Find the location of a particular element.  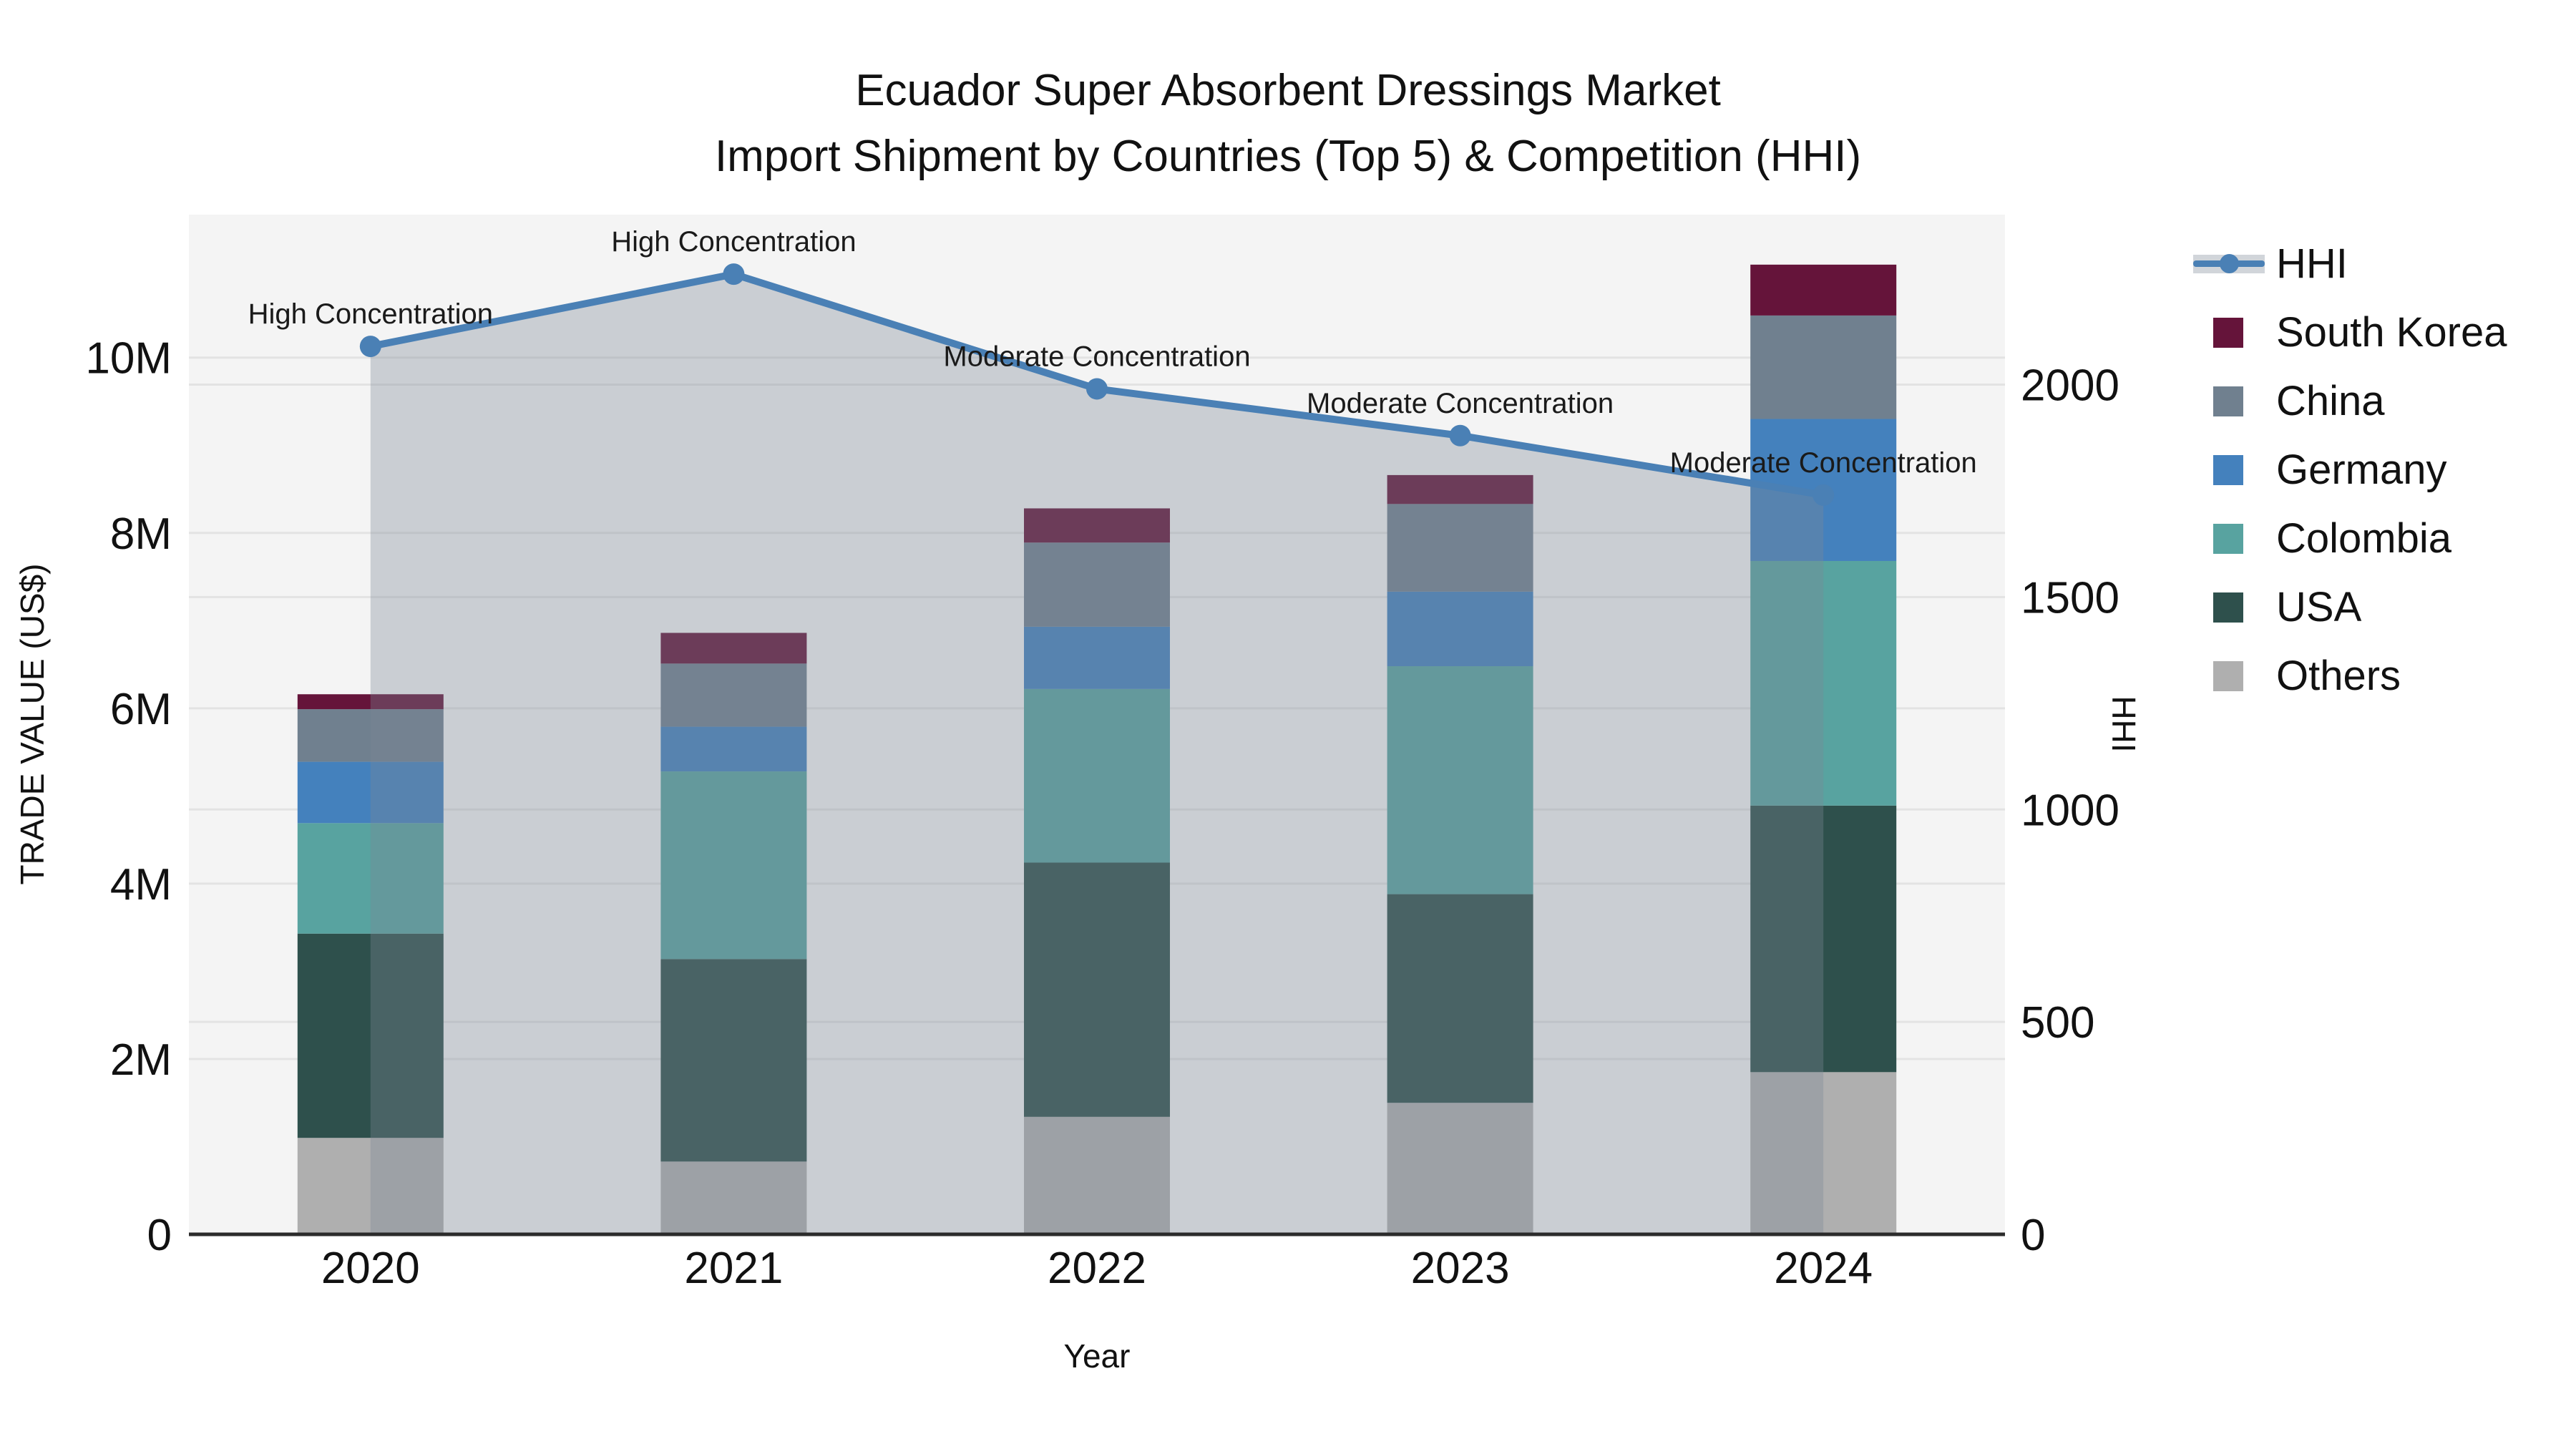

legend-item-hhi: HHI is located at coordinates (2350, 263).